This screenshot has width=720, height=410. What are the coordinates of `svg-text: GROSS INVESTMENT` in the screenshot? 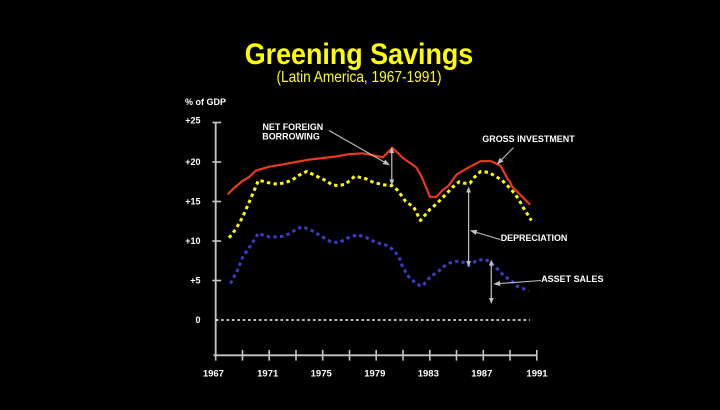 It's located at (528, 139).